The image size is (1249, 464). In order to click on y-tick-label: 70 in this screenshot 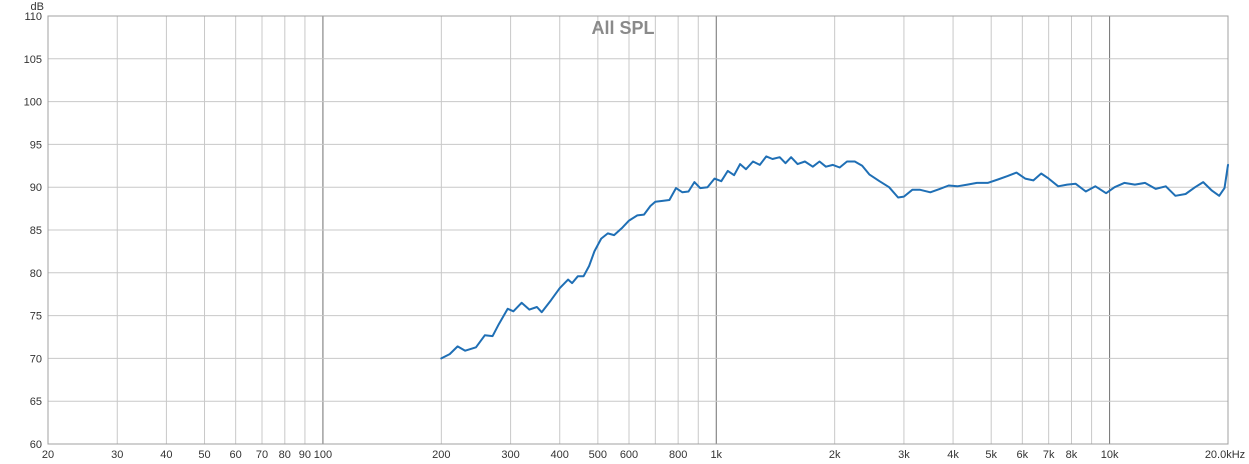, I will do `click(36, 359)`.